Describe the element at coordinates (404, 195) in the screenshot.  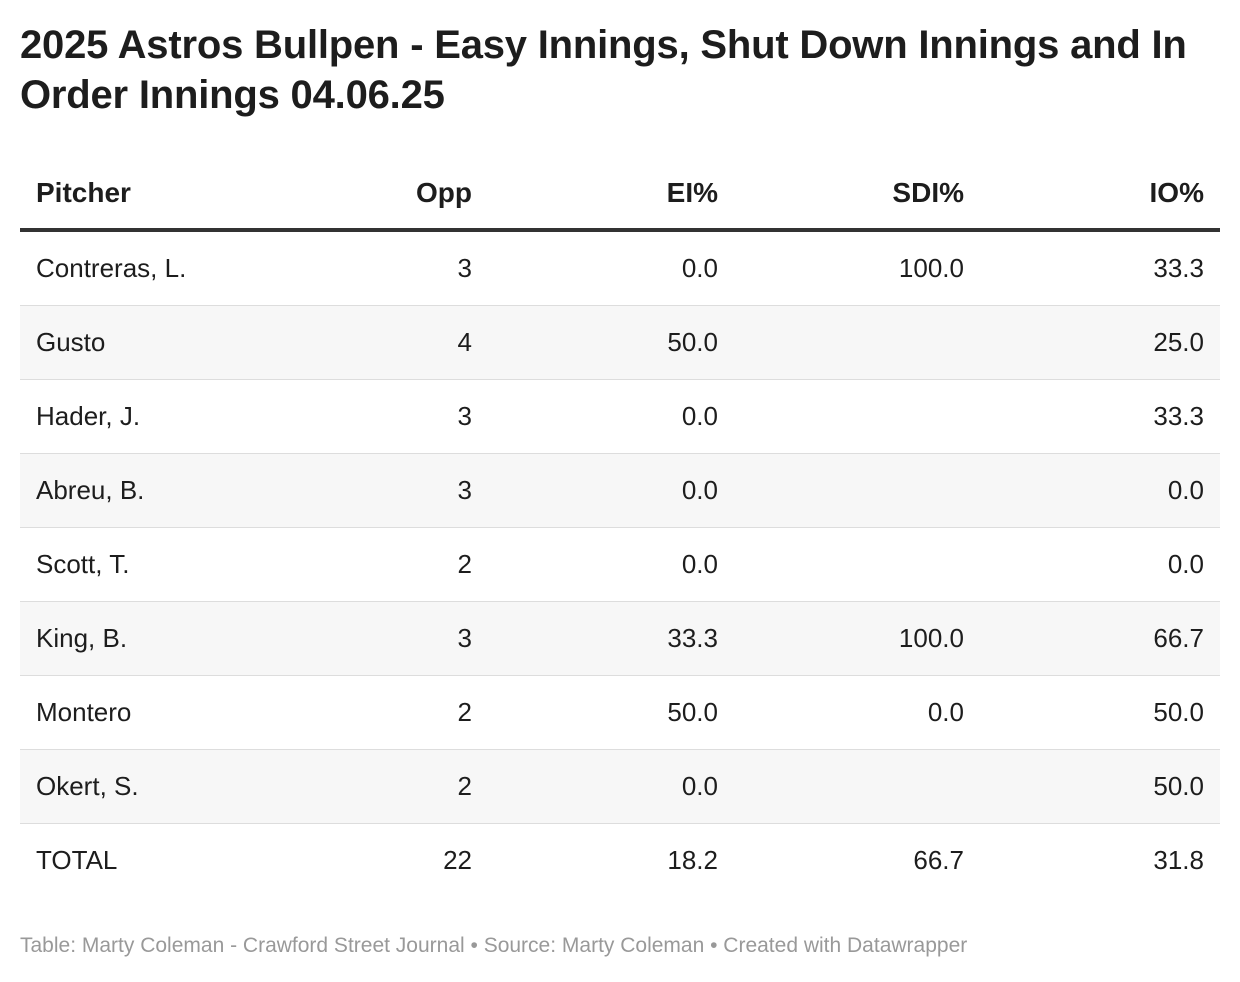
I see `column-header-opp: Opp` at that location.